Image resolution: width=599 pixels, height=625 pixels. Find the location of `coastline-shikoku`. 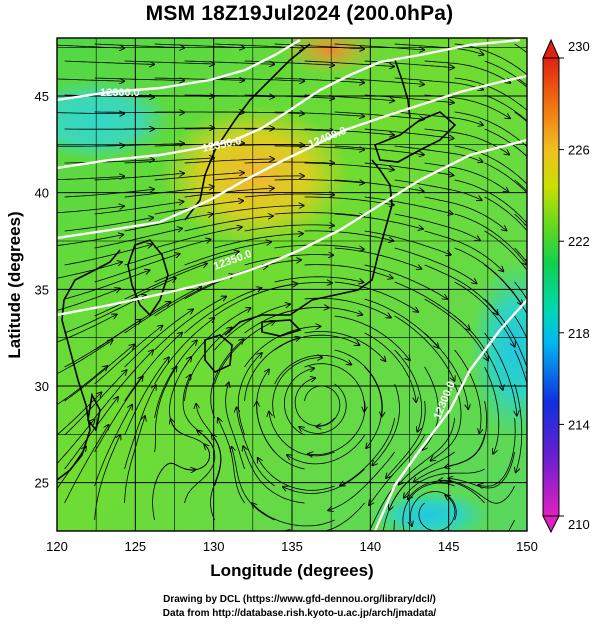

coastline-shikoku is located at coordinates (281, 328).